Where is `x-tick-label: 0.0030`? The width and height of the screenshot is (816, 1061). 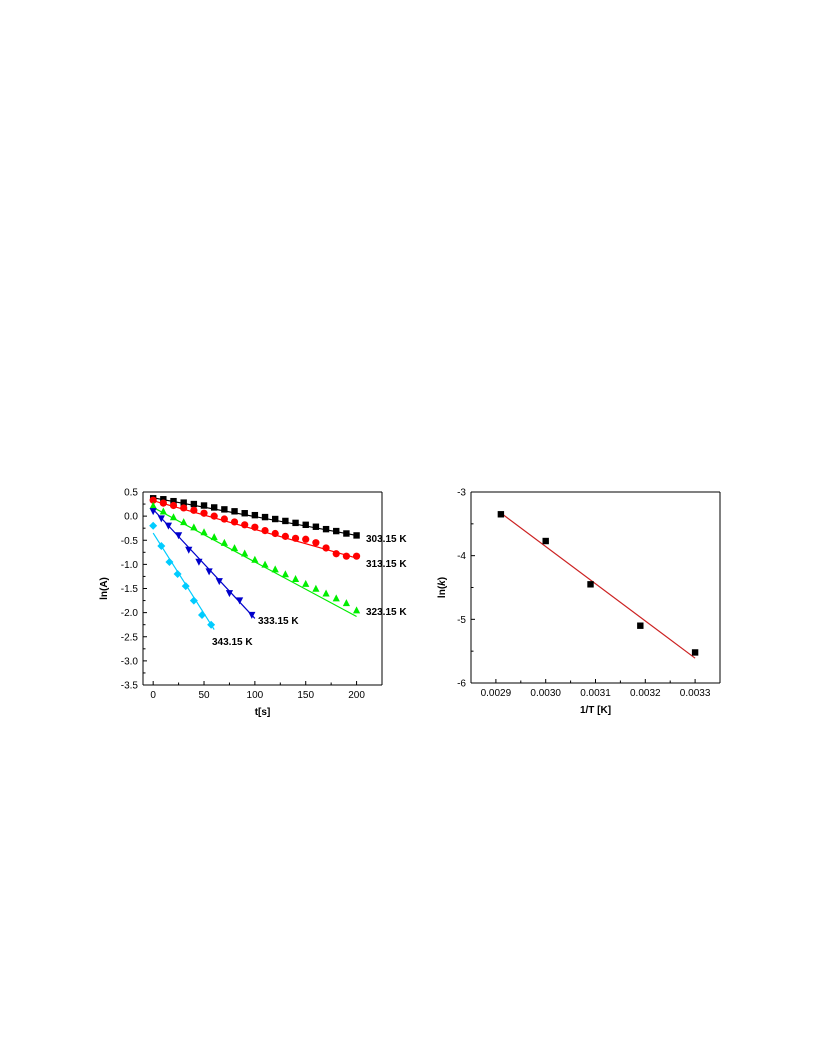 x-tick-label: 0.0030 is located at coordinates (545, 693).